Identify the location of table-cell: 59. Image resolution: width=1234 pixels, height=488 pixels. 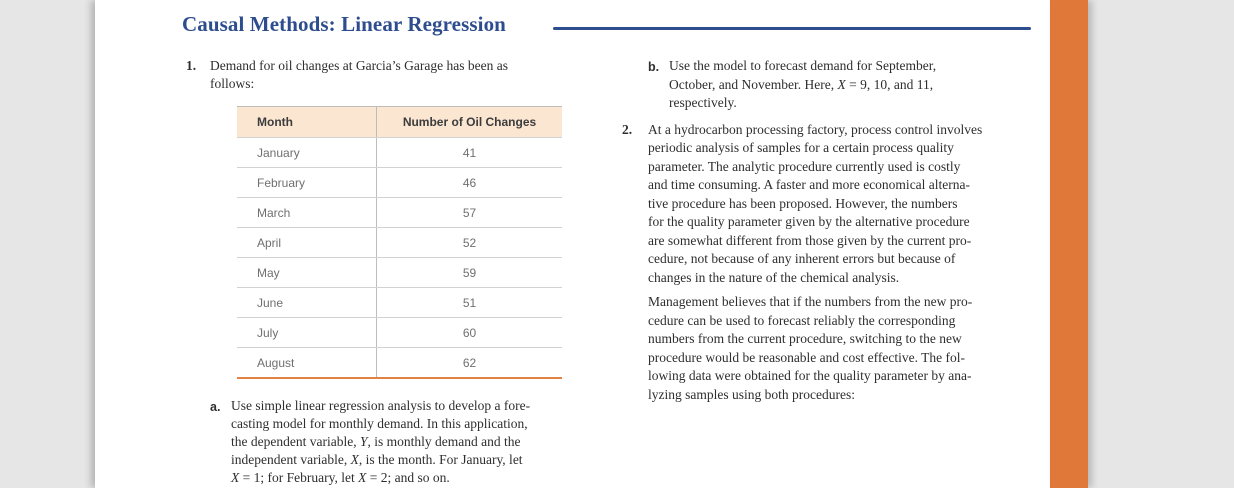
(469, 272).